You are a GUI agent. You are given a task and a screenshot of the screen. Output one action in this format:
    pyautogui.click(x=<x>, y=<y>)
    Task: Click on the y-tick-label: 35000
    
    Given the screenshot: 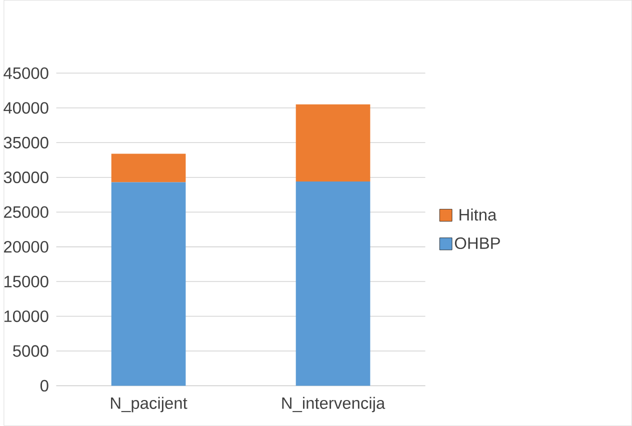 What is the action you would take?
    pyautogui.click(x=26, y=142)
    